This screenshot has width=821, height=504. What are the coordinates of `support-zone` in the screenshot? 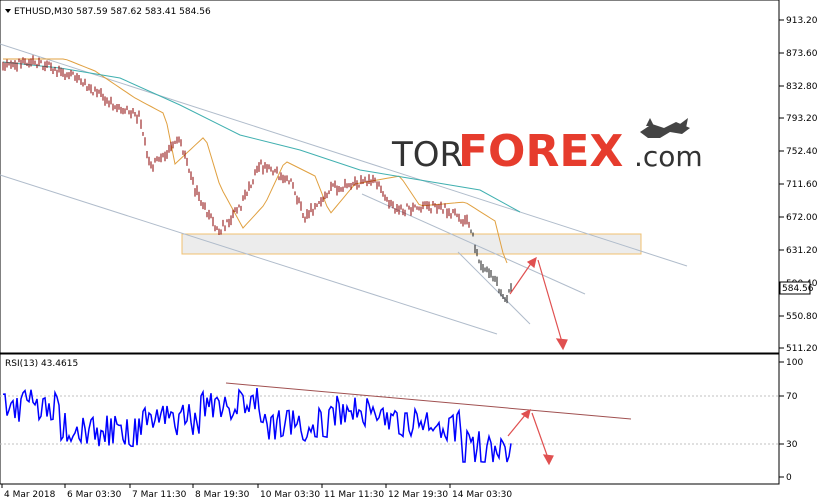 It's located at (411, 244).